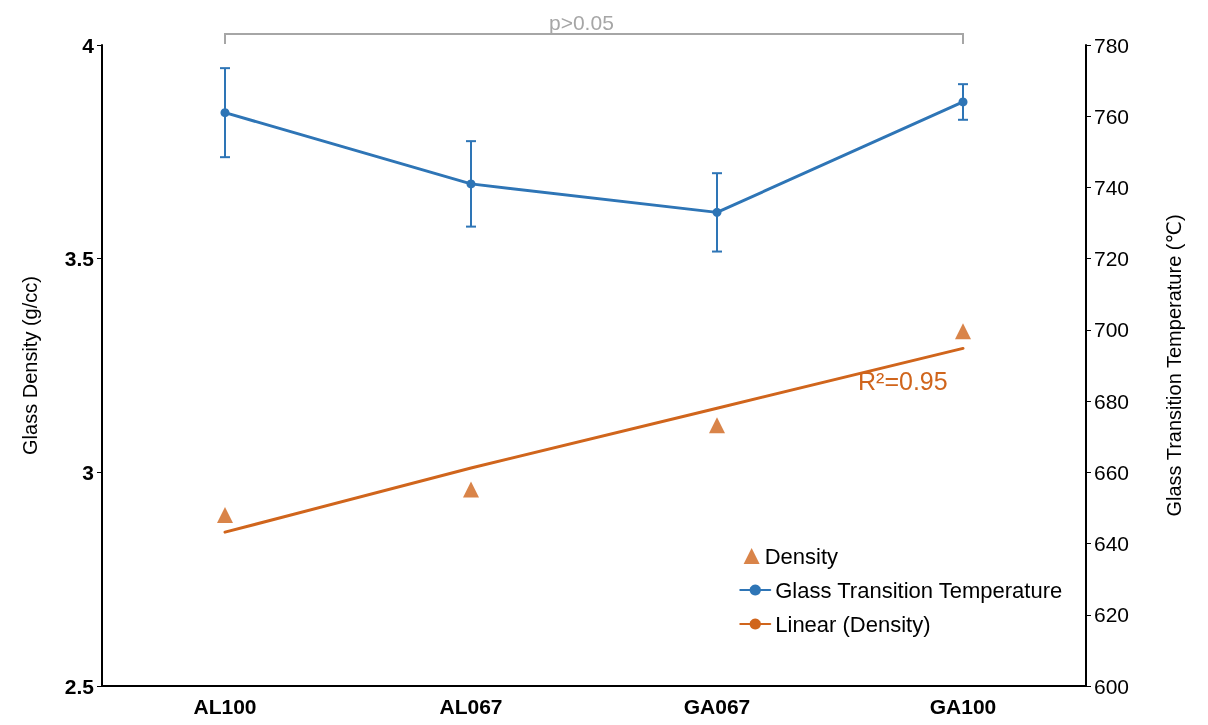  I want to click on y2-axis-title: Glass Transition Temperature (℃), so click(1174, 365).